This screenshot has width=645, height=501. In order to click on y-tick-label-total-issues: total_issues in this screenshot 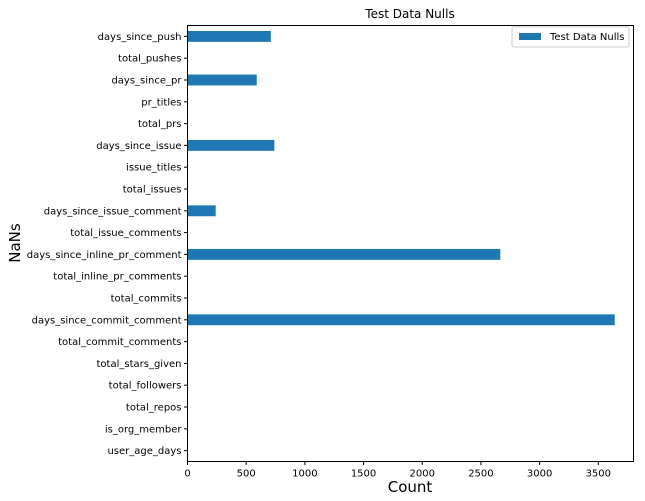, I will do `click(152, 190)`.